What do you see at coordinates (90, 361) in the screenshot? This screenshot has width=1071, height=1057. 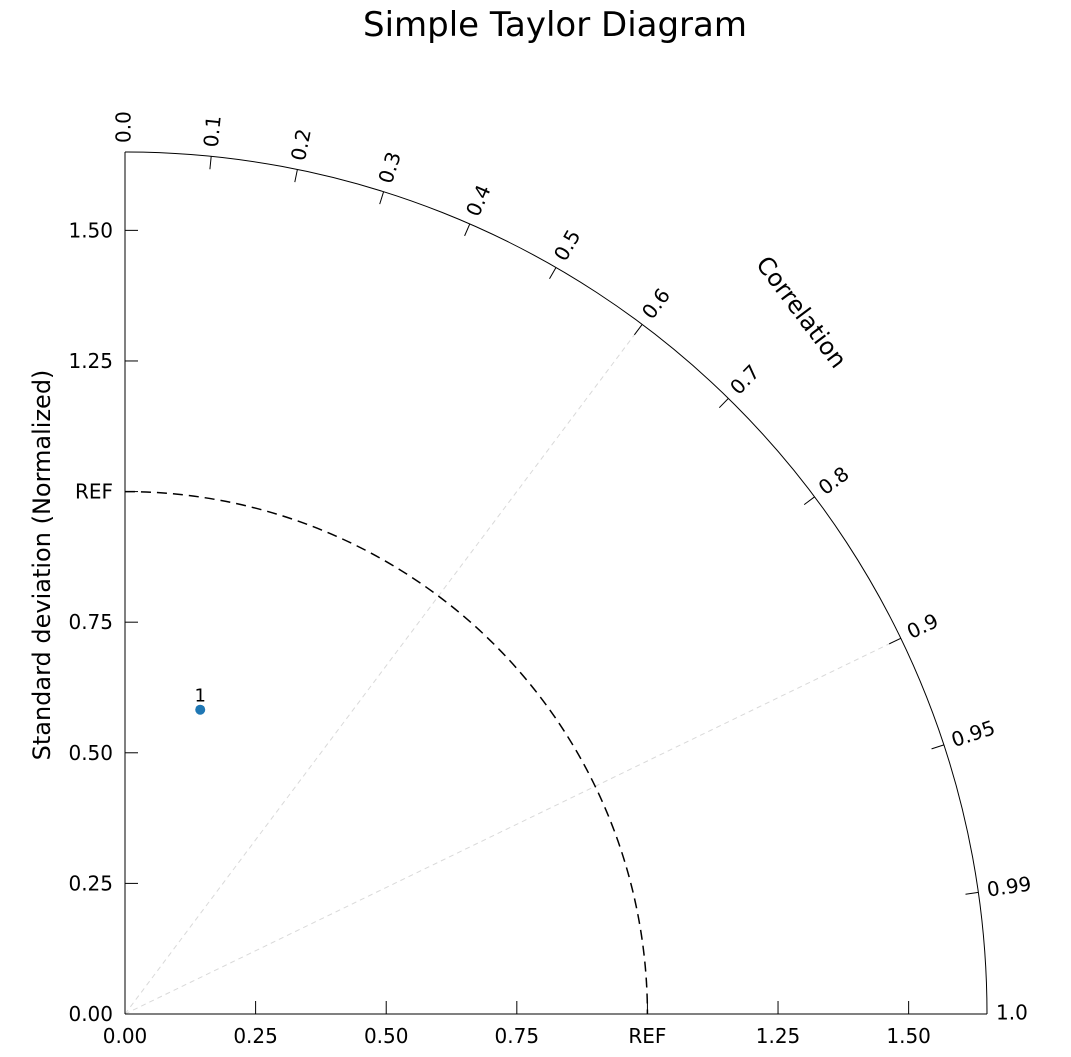 I see `y-tick-label-5: 1.25` at bounding box center [90, 361].